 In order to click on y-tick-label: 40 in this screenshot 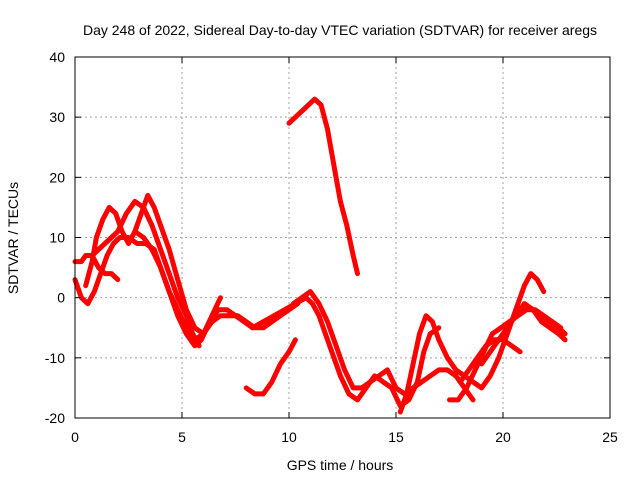, I will do `click(57, 57)`.